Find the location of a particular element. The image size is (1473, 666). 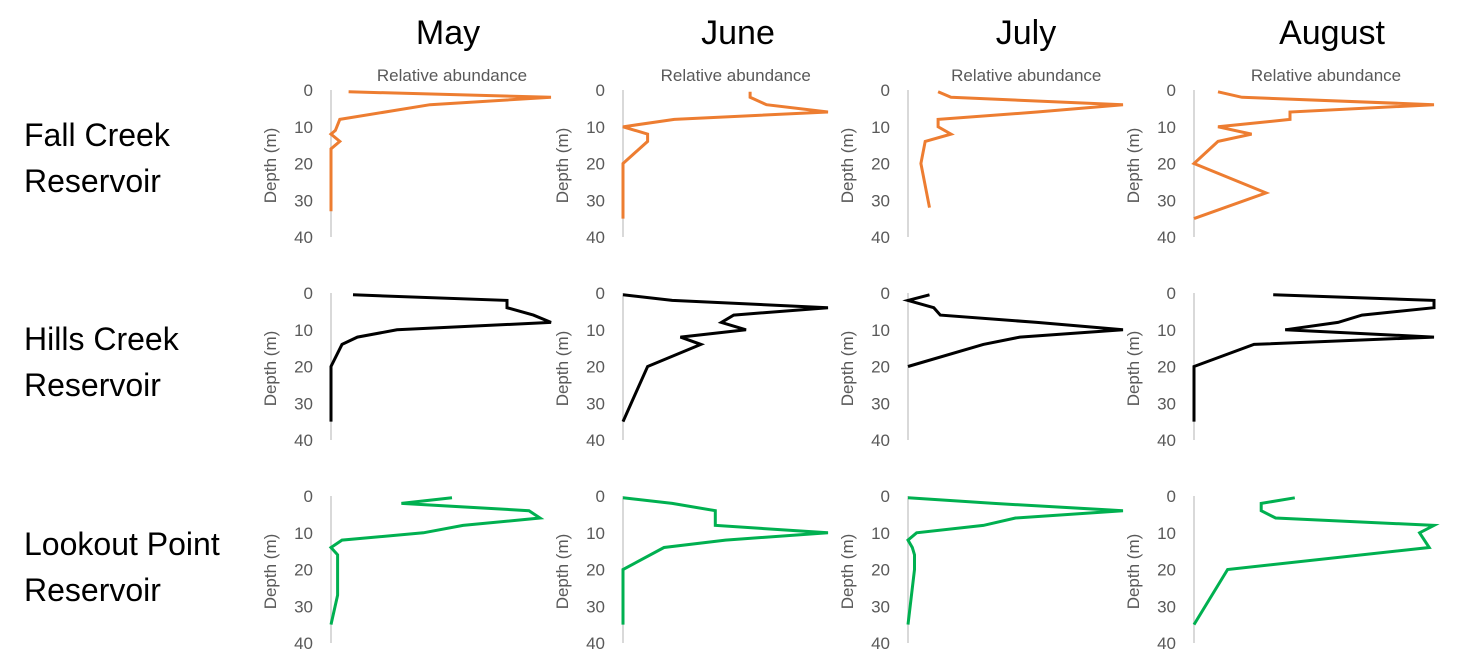

row-label-line1: Fall Creek is located at coordinates (97, 135).